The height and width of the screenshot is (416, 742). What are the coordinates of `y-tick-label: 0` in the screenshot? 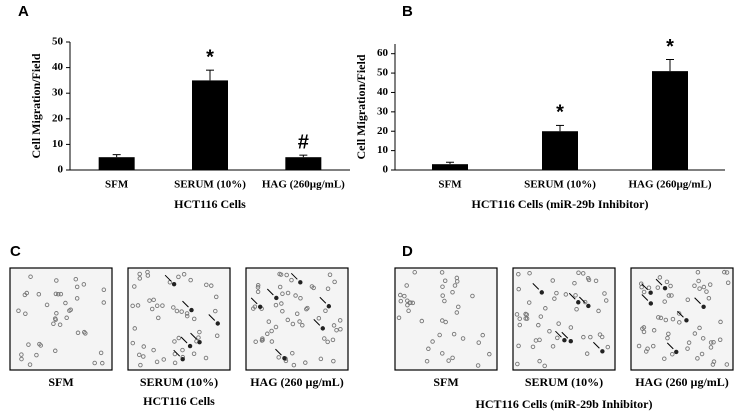 It's located at (61, 170).